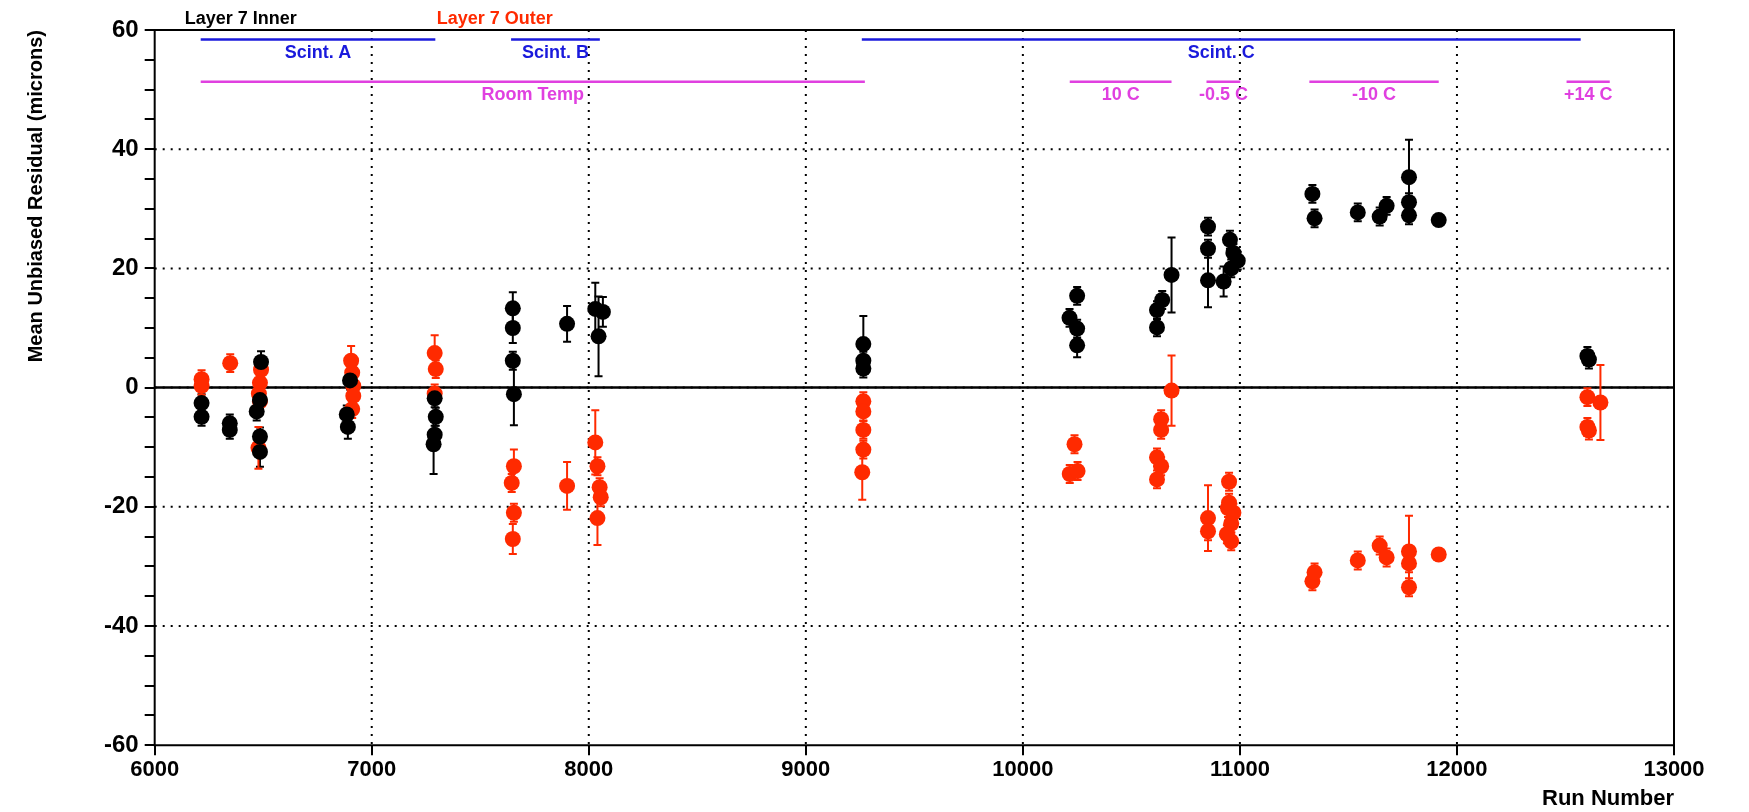 The height and width of the screenshot is (812, 1749). What do you see at coordinates (1674, 769) in the screenshot?
I see `x-tick-label: 13000` at bounding box center [1674, 769].